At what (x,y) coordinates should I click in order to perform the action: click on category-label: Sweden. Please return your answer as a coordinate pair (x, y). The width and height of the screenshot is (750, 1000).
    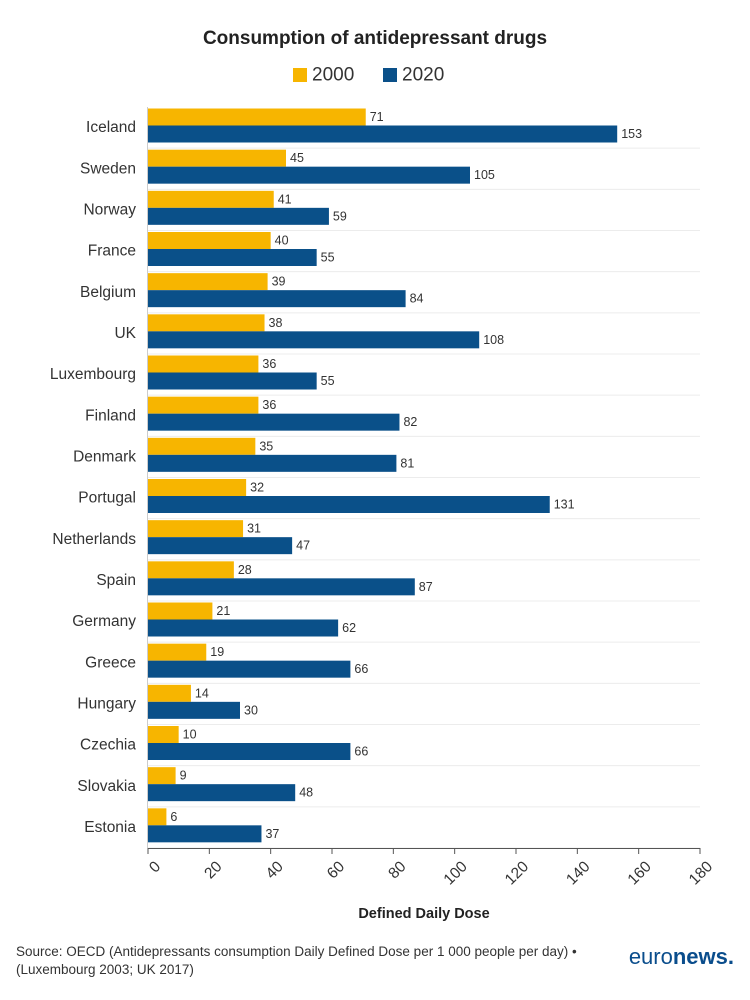
    Looking at the image, I should click on (108, 168).